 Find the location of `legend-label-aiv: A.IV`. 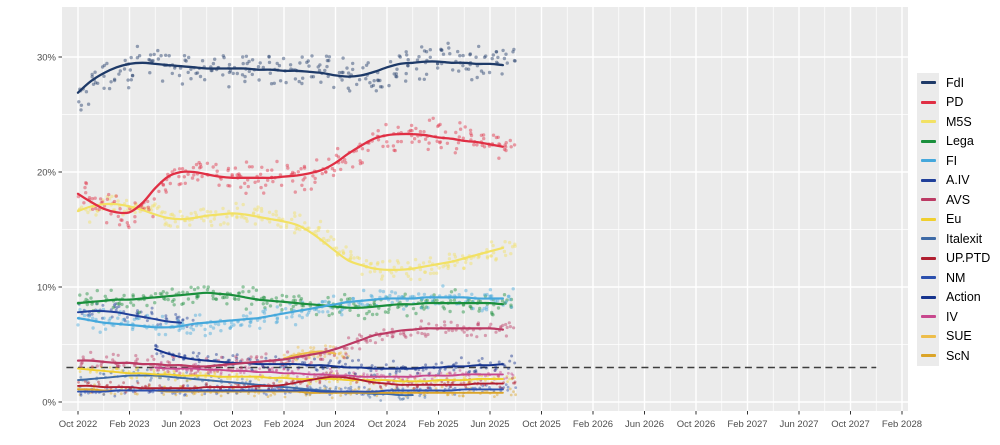

legend-label-aiv: A.IV is located at coordinates (958, 180).